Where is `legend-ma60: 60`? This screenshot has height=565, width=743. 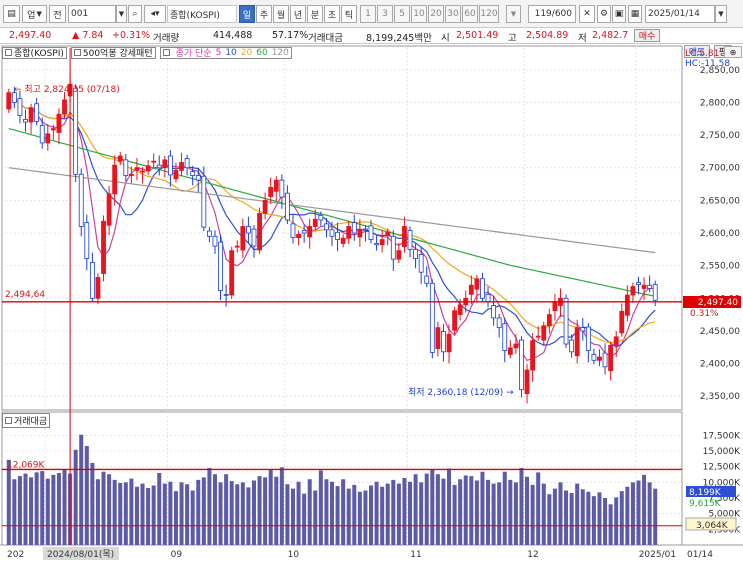 legend-ma60: 60 is located at coordinates (262, 52).